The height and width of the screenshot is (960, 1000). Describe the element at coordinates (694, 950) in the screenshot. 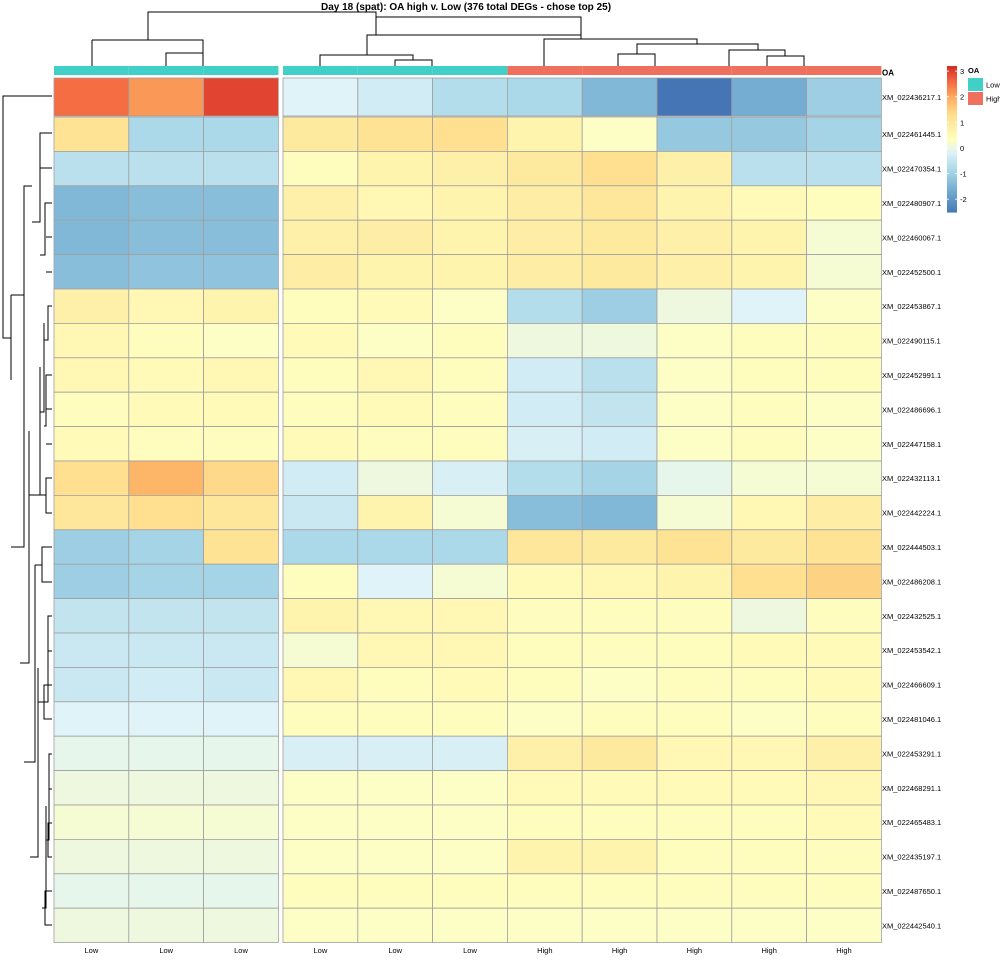

I see `column-label: High` at that location.